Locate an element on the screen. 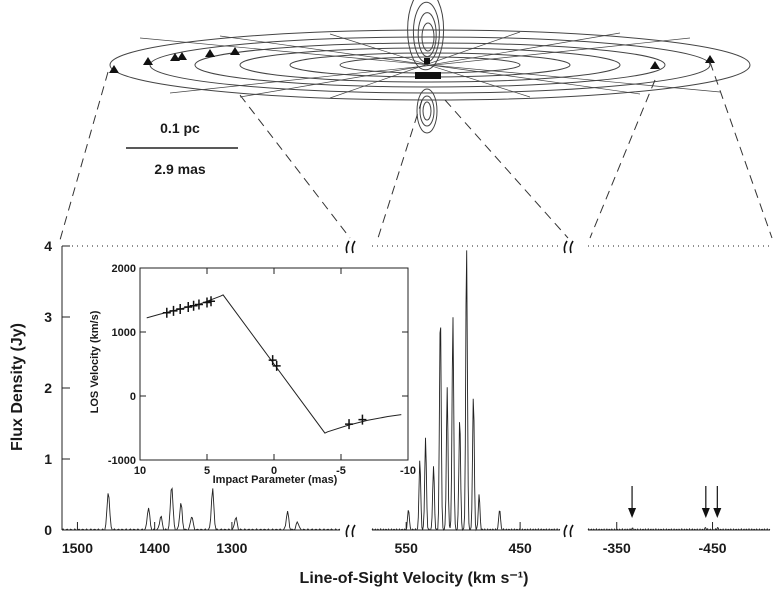 The height and width of the screenshot is (590, 776). inset-rotation-curve: 10 5 0 -5 -10 -1000 0 1000 2000 is located at coordinates (262, 370).